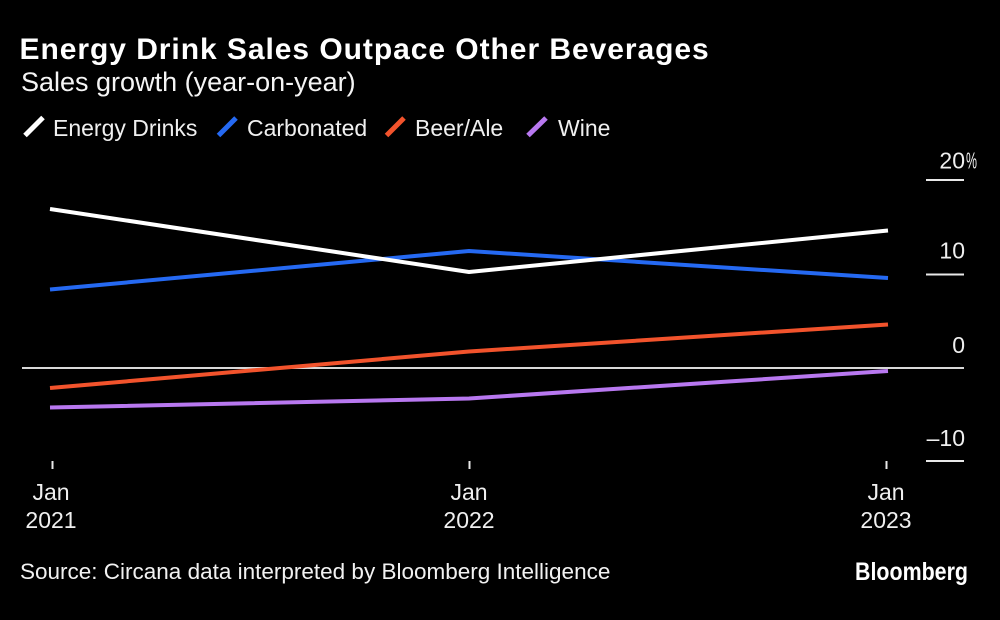 The image size is (1000, 620). What do you see at coordinates (125, 128) in the screenshot?
I see `svg-text: Energy Drinks` at bounding box center [125, 128].